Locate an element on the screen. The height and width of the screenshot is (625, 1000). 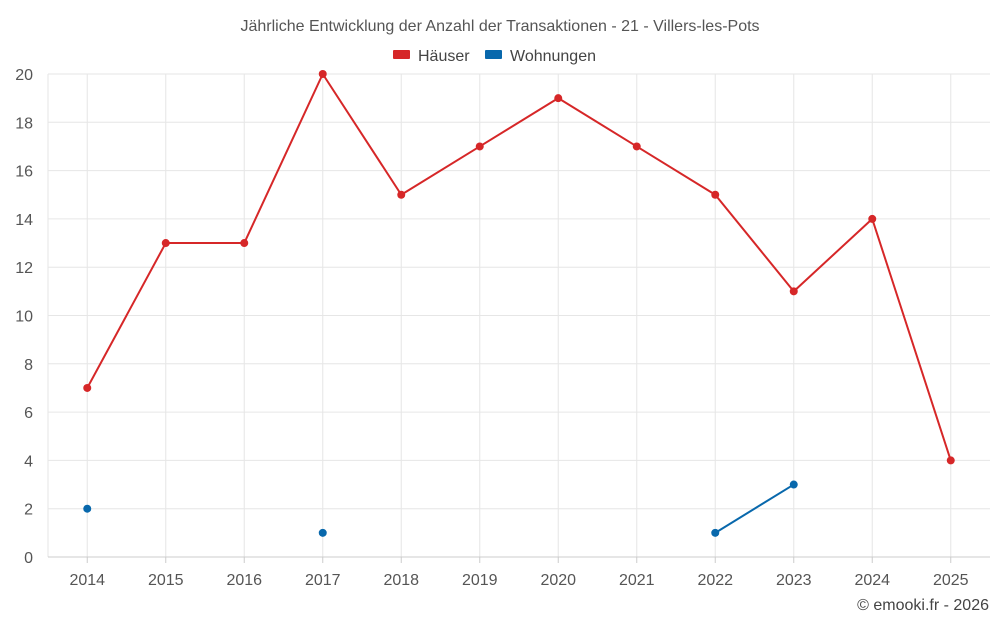
x-tick-label: 2017 is located at coordinates (323, 580).